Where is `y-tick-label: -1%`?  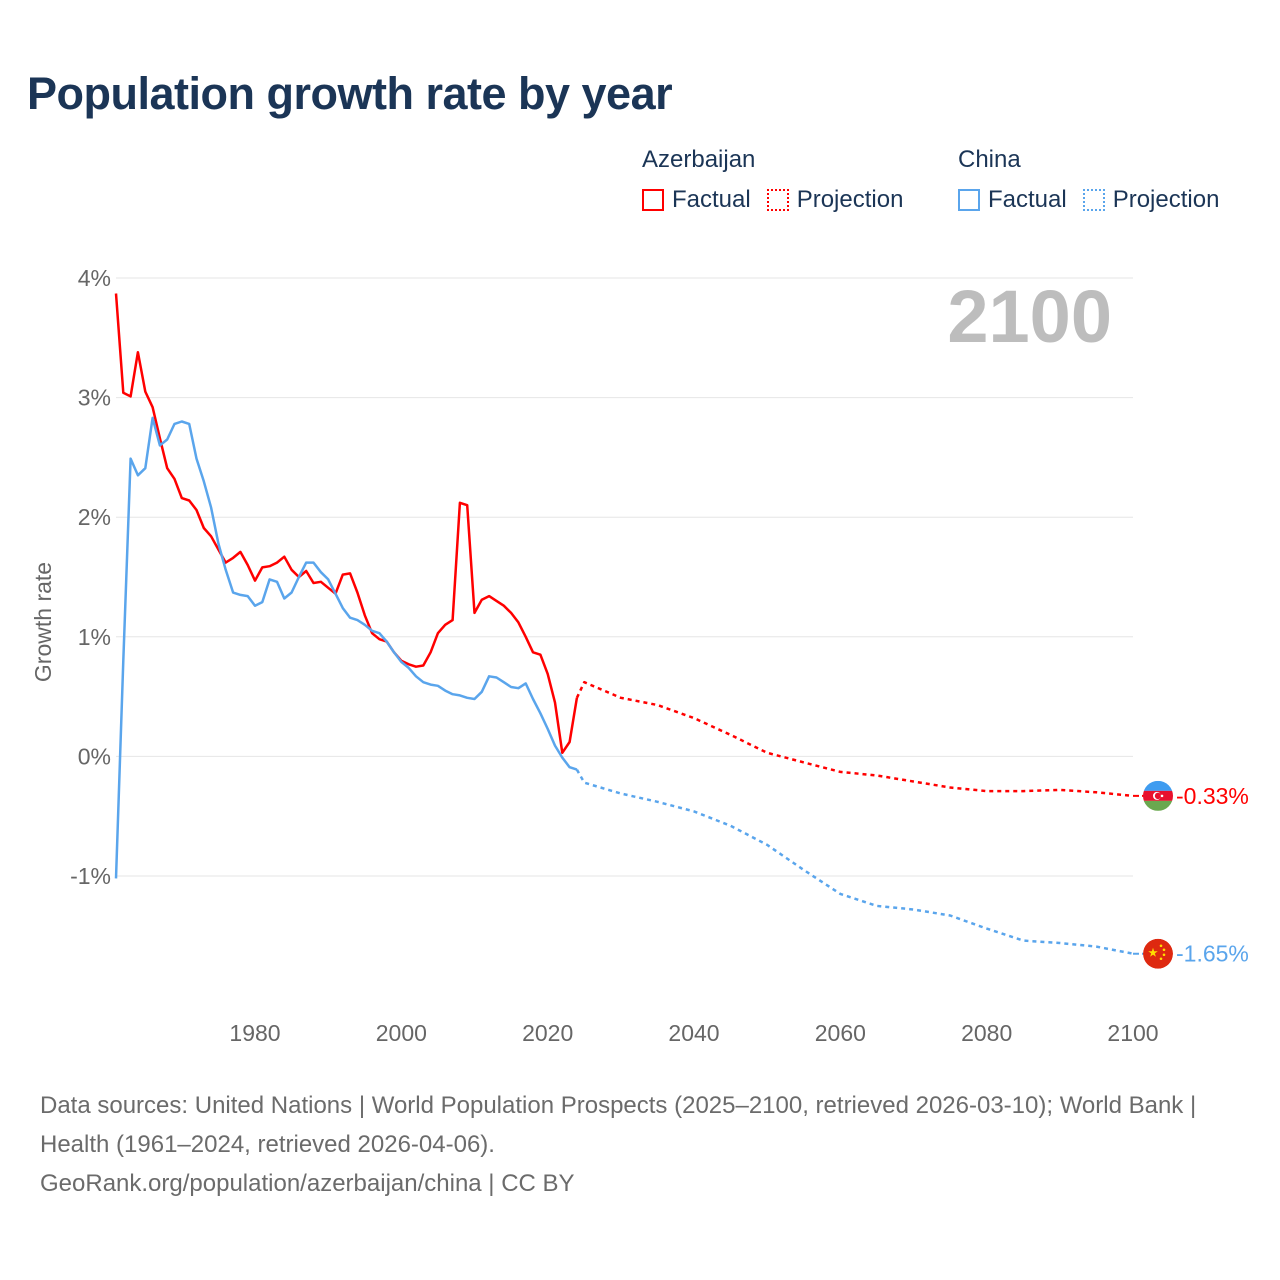
y-tick-label: -1% is located at coordinates (90, 876).